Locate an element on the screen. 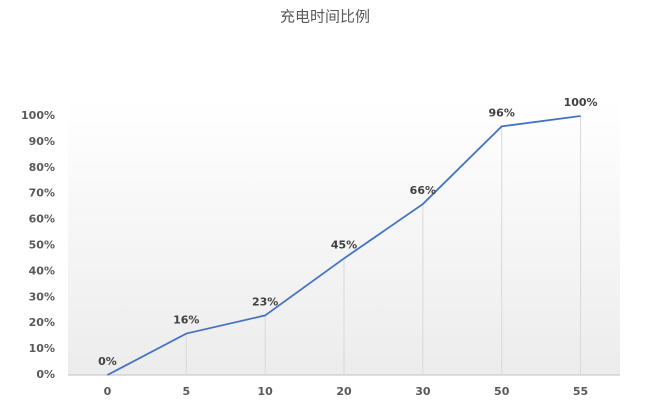 This screenshot has height=407, width=650. data-label: 45% is located at coordinates (344, 244).